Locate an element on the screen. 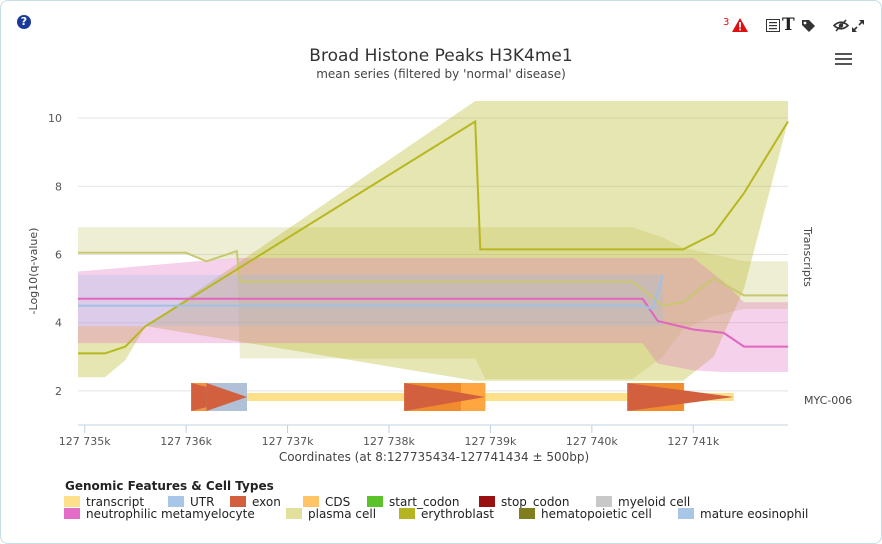  hamburger-menu-icon is located at coordinates (843, 60).